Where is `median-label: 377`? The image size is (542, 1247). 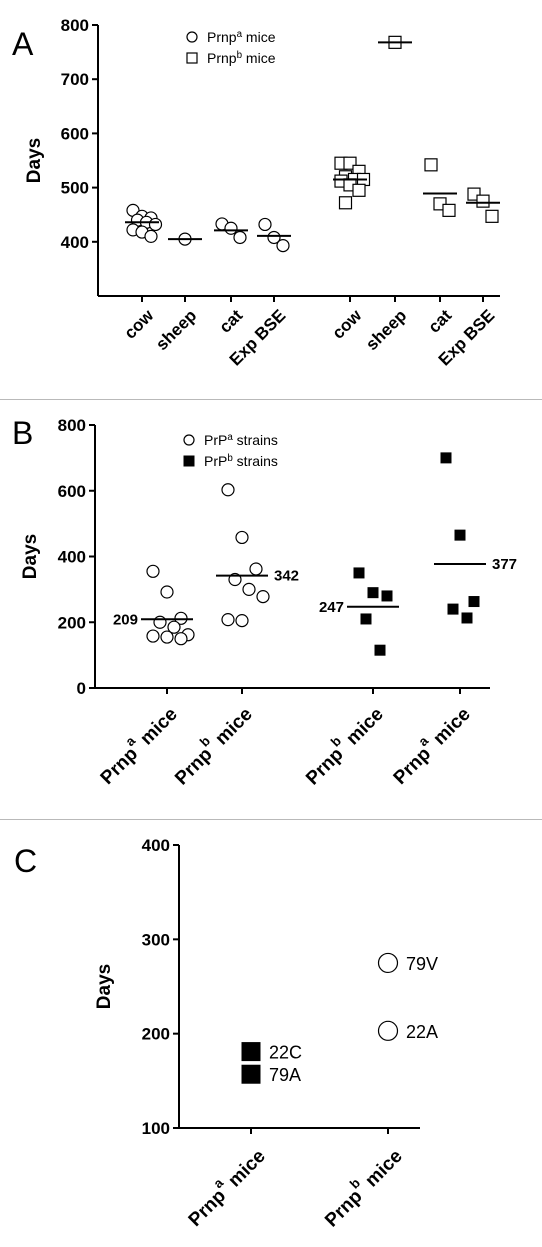 median-label: 377 is located at coordinates (504, 564).